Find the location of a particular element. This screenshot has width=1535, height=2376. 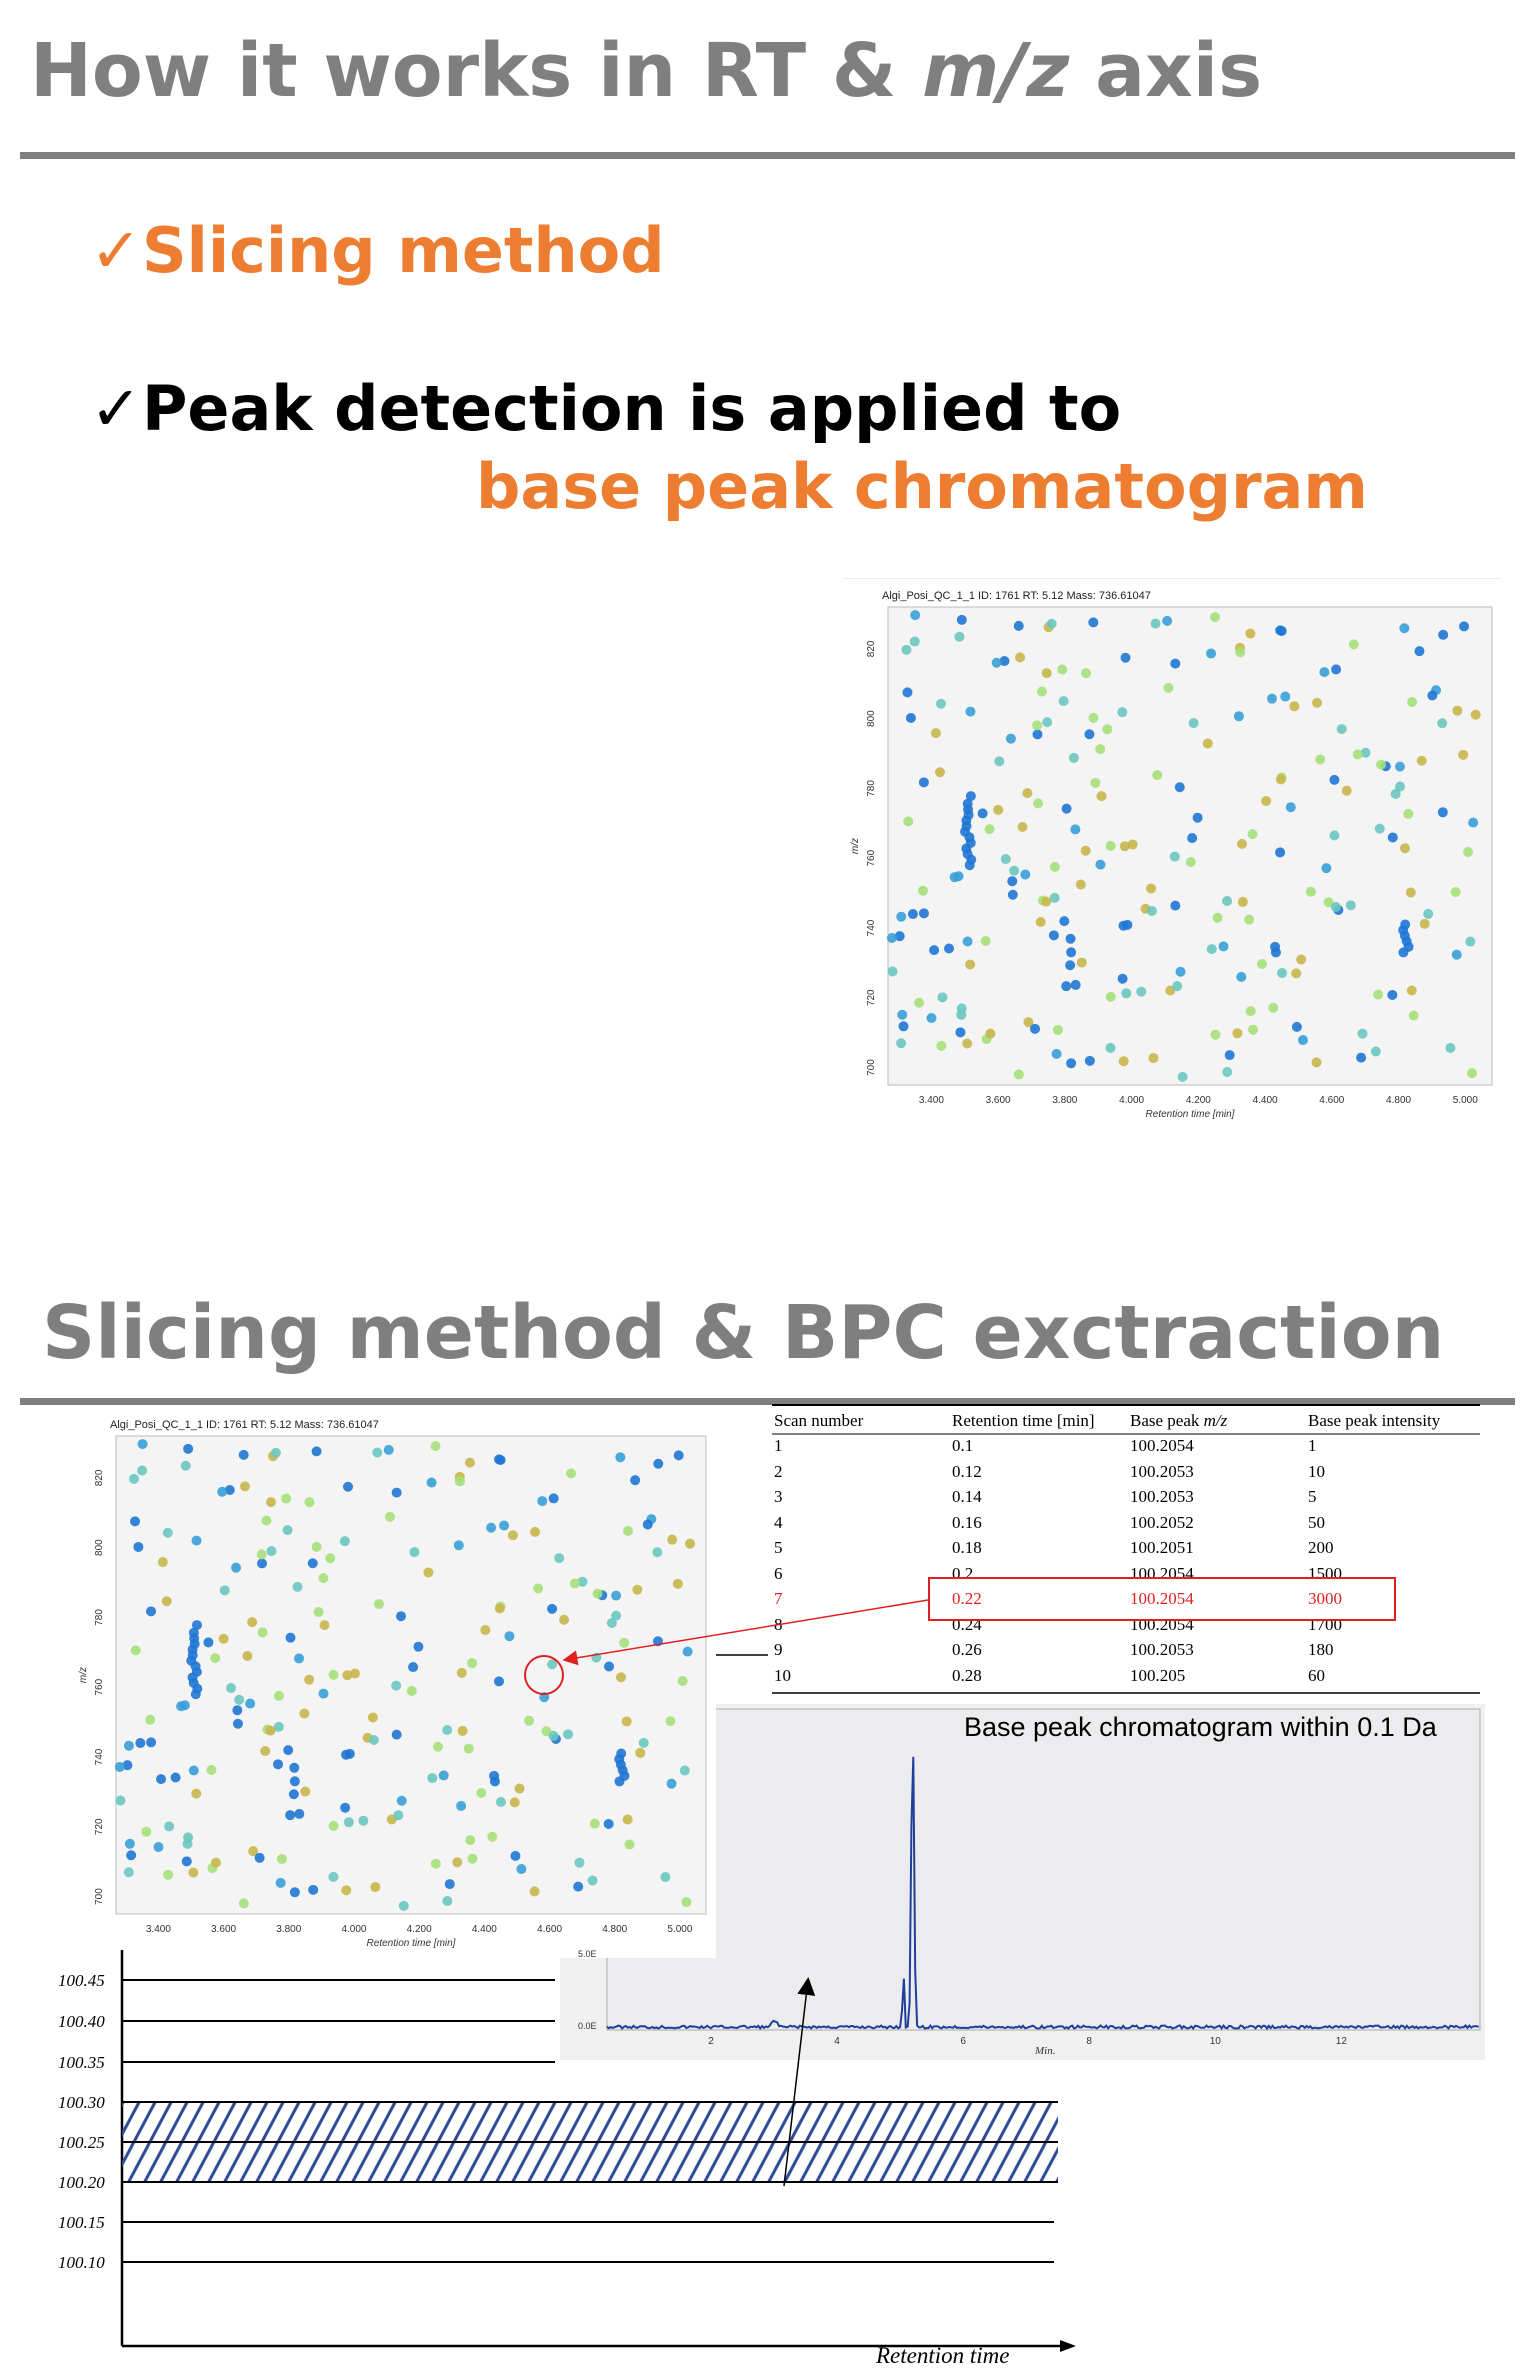

scatter-xtick: 4.600 is located at coordinates (1331, 1100).